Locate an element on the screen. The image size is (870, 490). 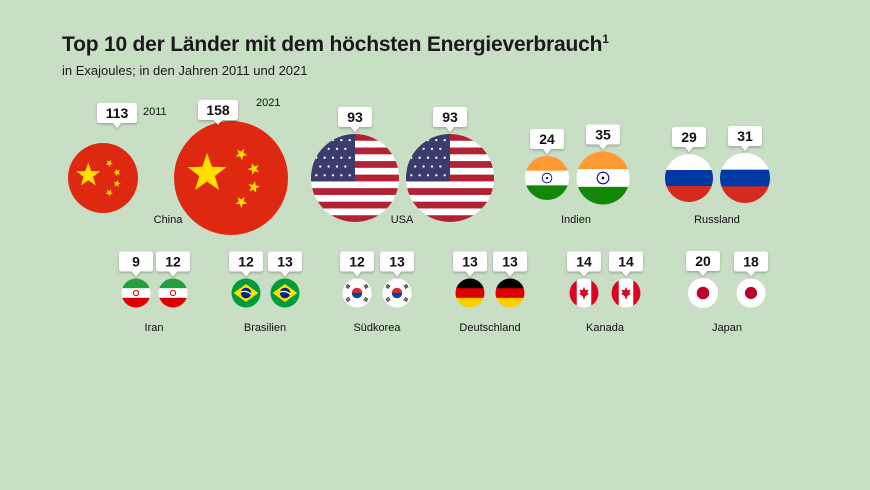
year-label-2011: 2011 is located at coordinates (155, 112).